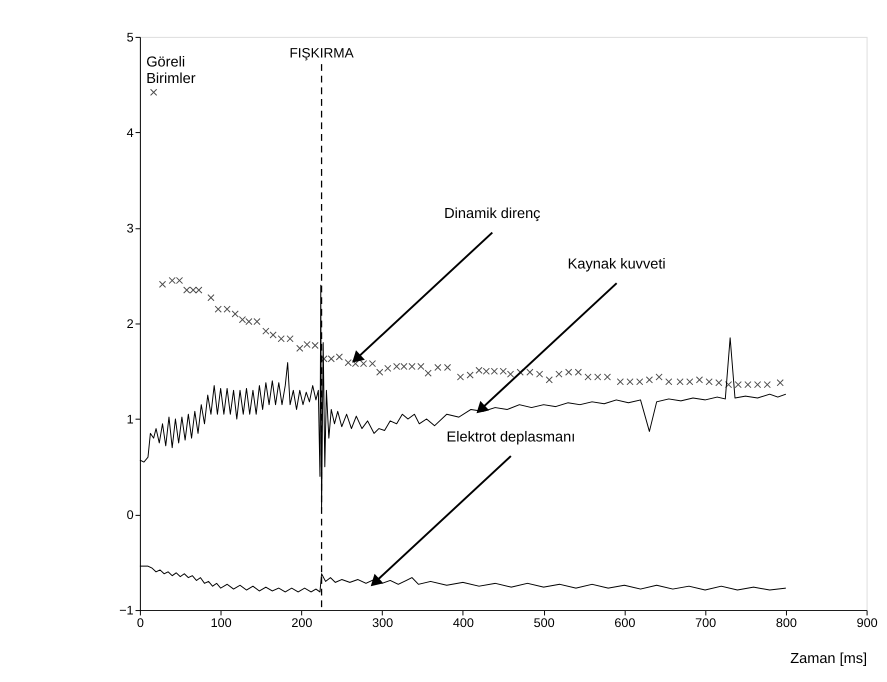 The width and height of the screenshot is (887, 682). I want to click on y-tick-label: 2, so click(130, 323).